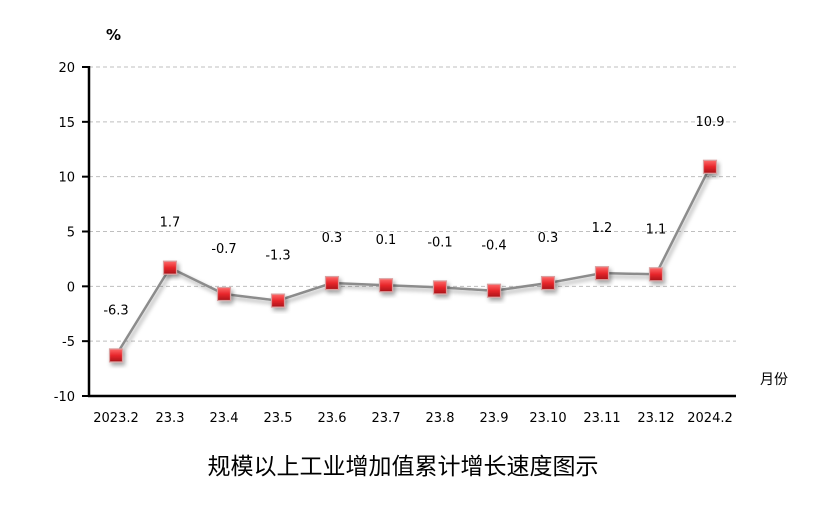 This screenshot has width=824, height=511. I want to click on y-tick-label: -5, so click(68, 342).